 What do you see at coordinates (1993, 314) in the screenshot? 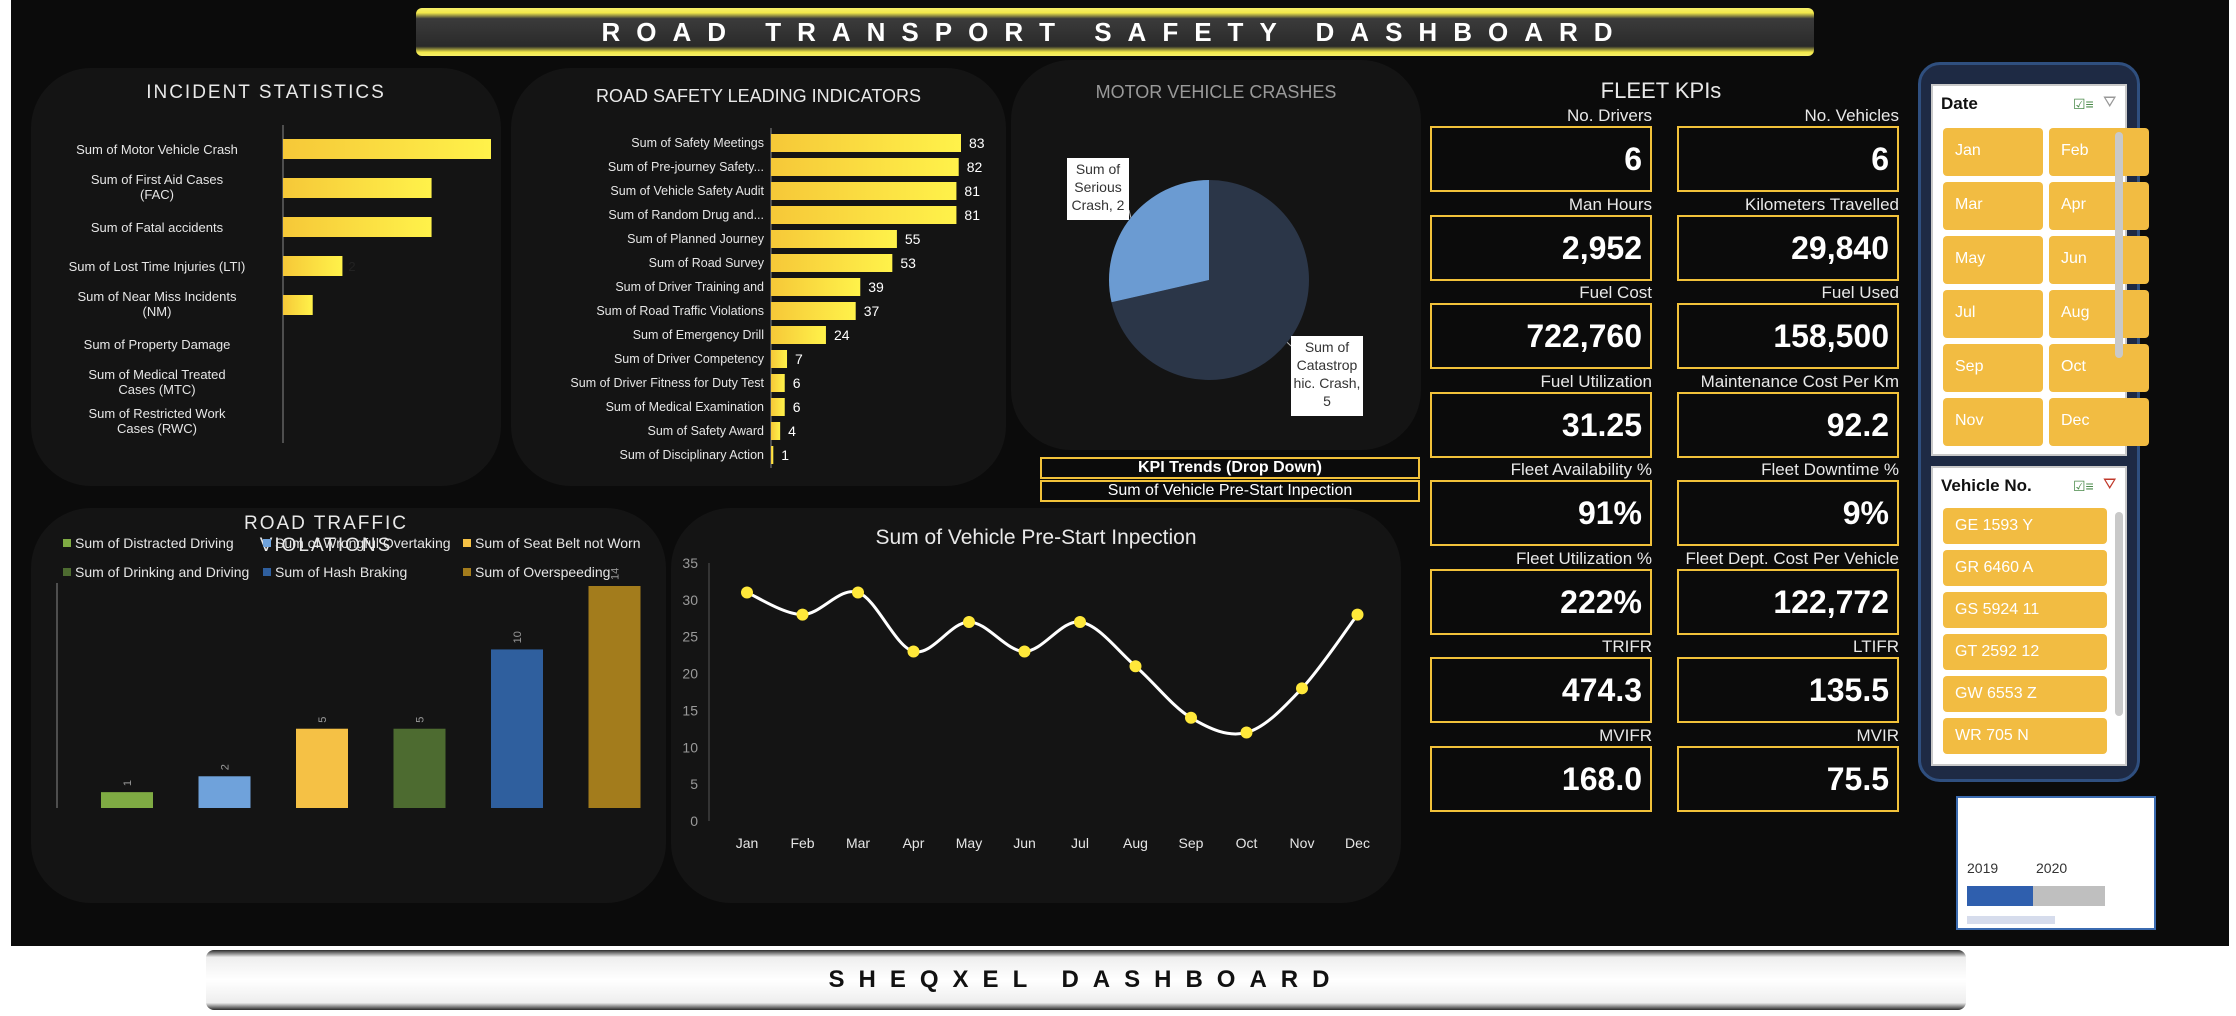
I see `date-slicer-item: Jul` at bounding box center [1993, 314].